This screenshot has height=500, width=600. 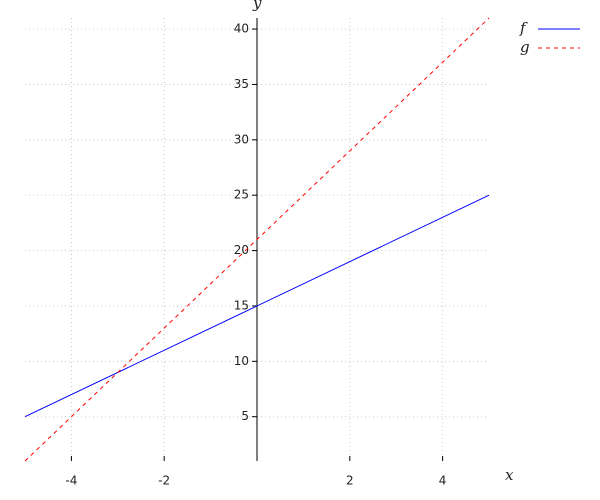 What do you see at coordinates (241, 84) in the screenshot?
I see `y-tick-label: 35` at bounding box center [241, 84].